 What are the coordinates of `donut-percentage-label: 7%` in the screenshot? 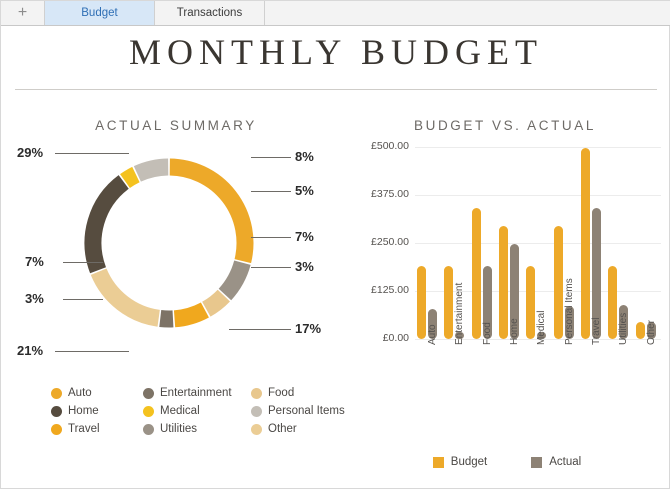 It's located at (304, 236).